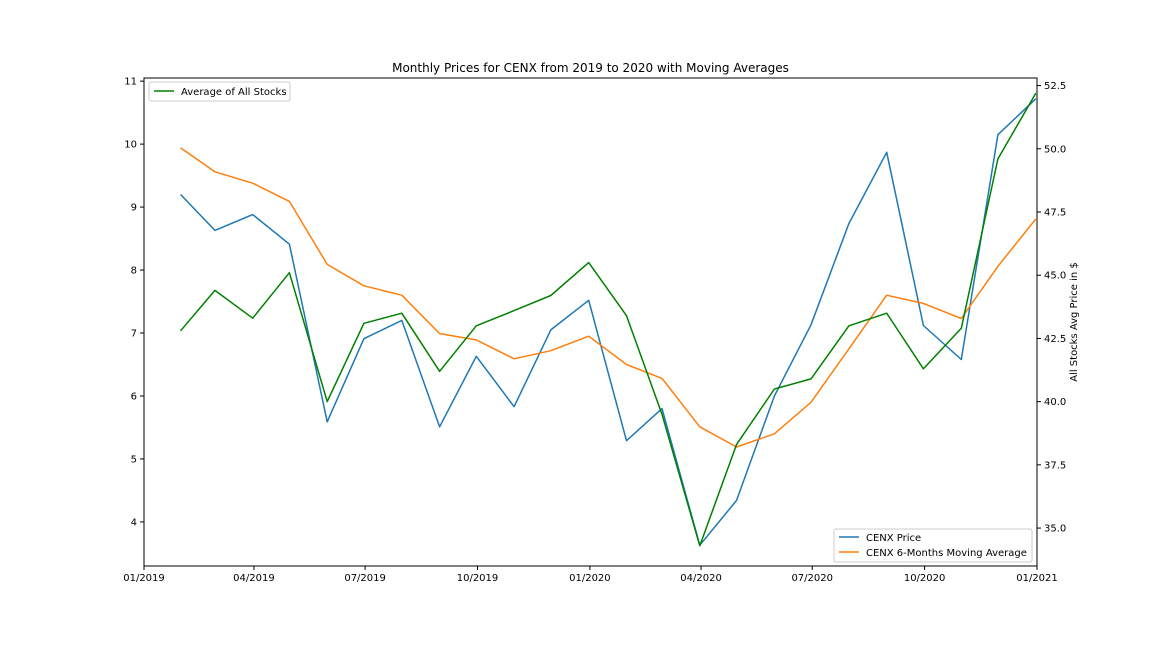 The image size is (1152, 648). I want to click on y-right-tick-label: 40.0, so click(1055, 402).